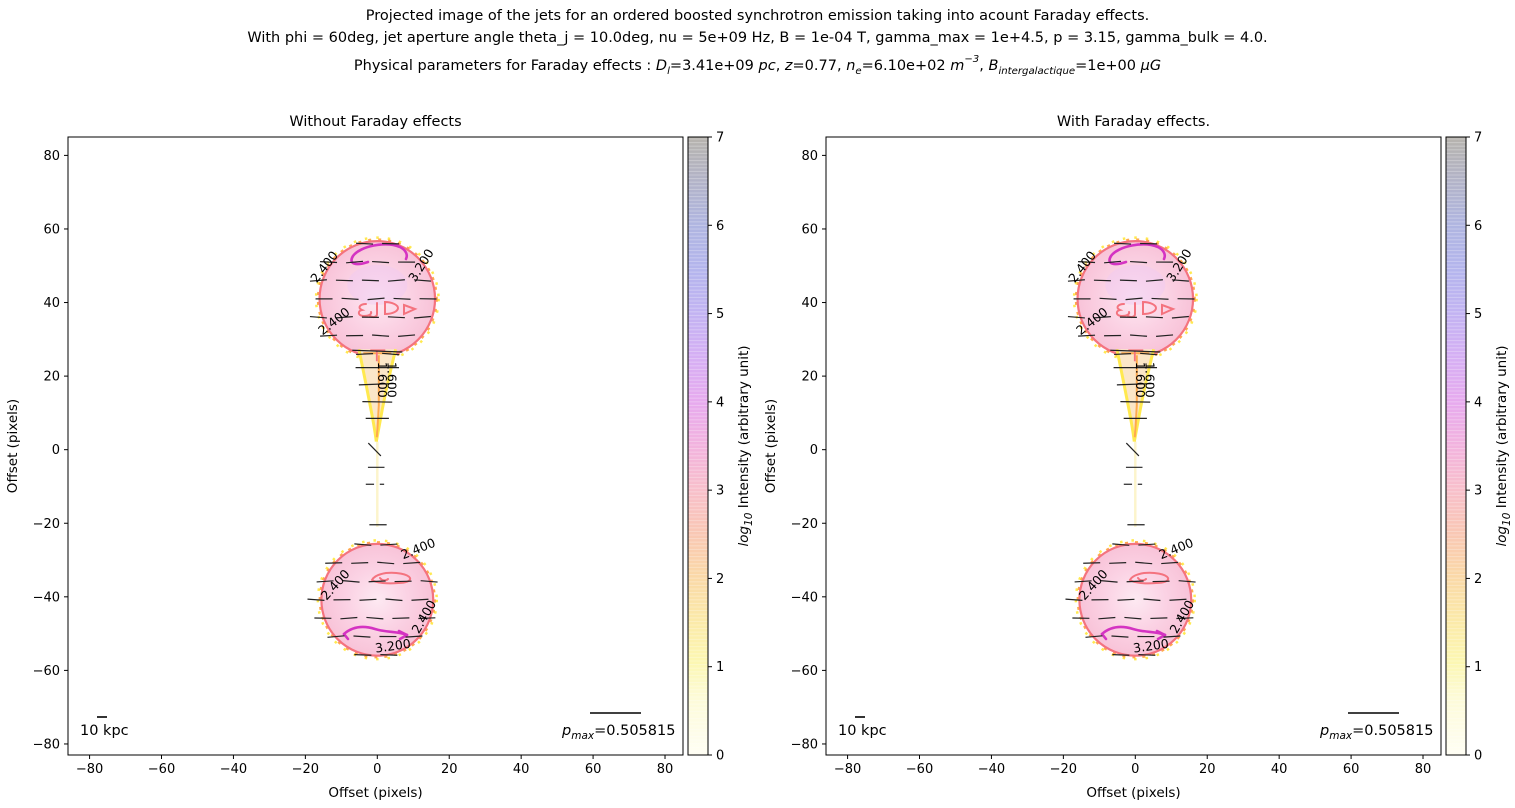 This screenshot has width=1515, height=808. Describe the element at coordinates (375, 122) in the screenshot. I see `panel-title: Without Faraday effects` at that location.